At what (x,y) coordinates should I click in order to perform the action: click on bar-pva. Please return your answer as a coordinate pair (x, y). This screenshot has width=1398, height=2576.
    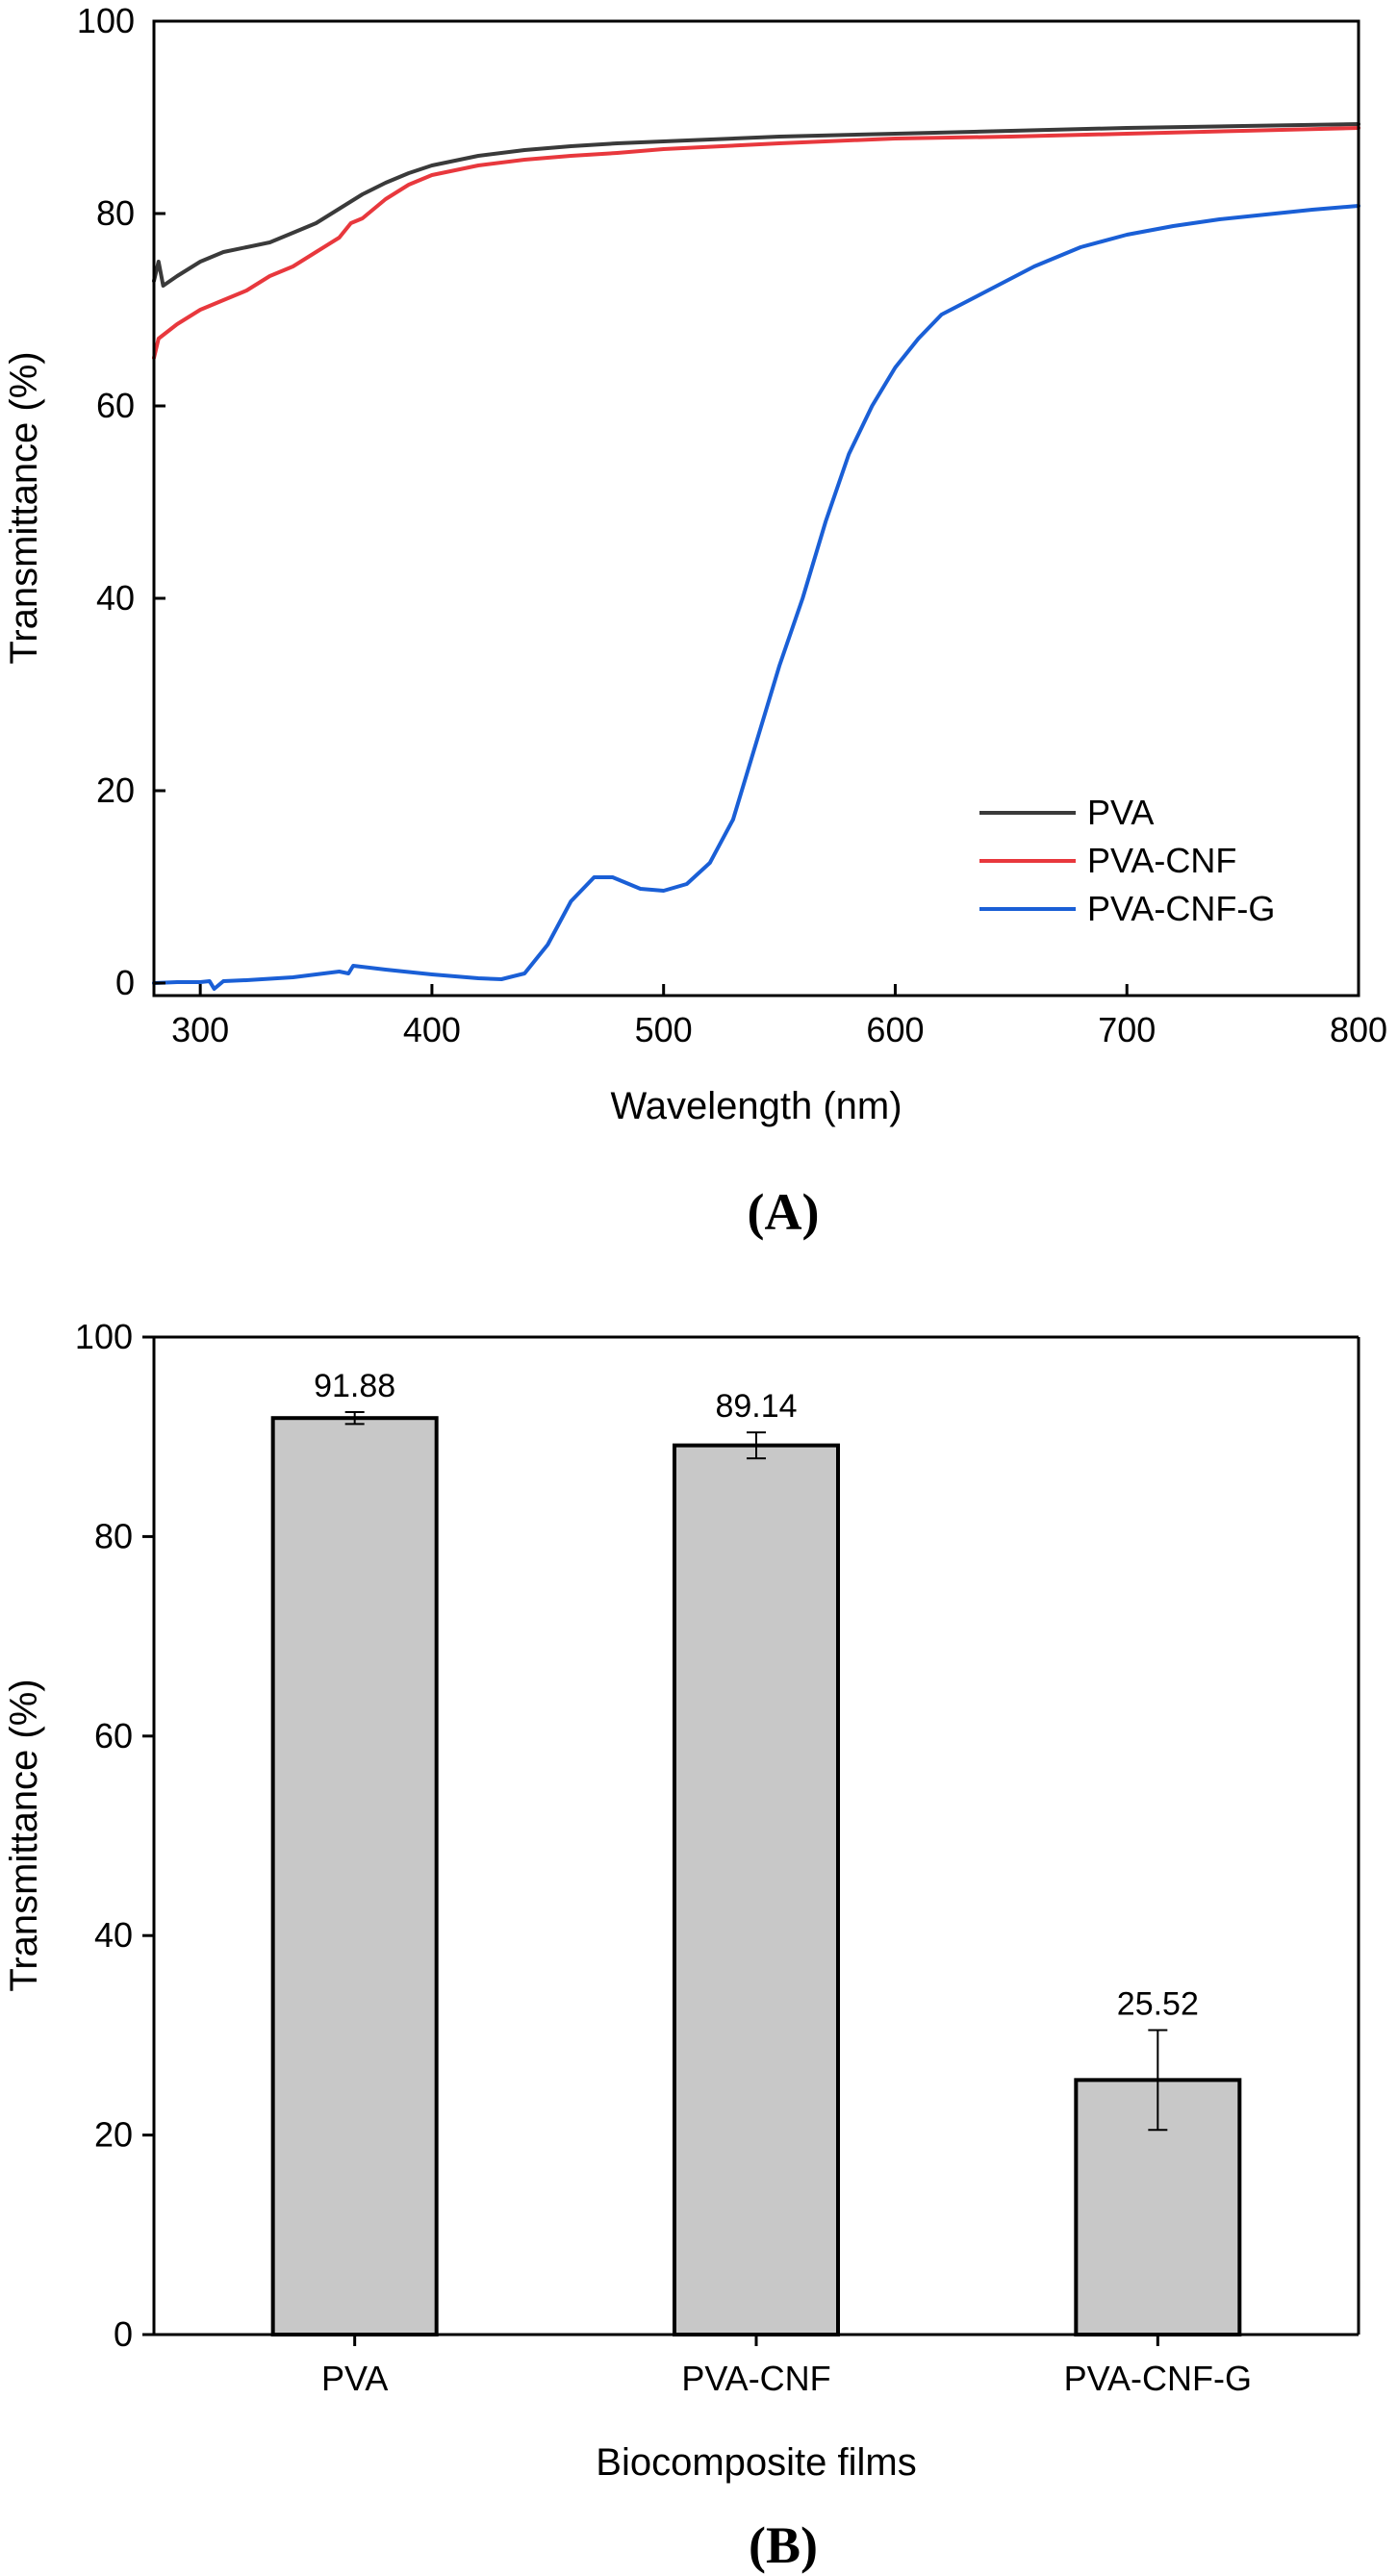
    Looking at the image, I should click on (355, 1876).